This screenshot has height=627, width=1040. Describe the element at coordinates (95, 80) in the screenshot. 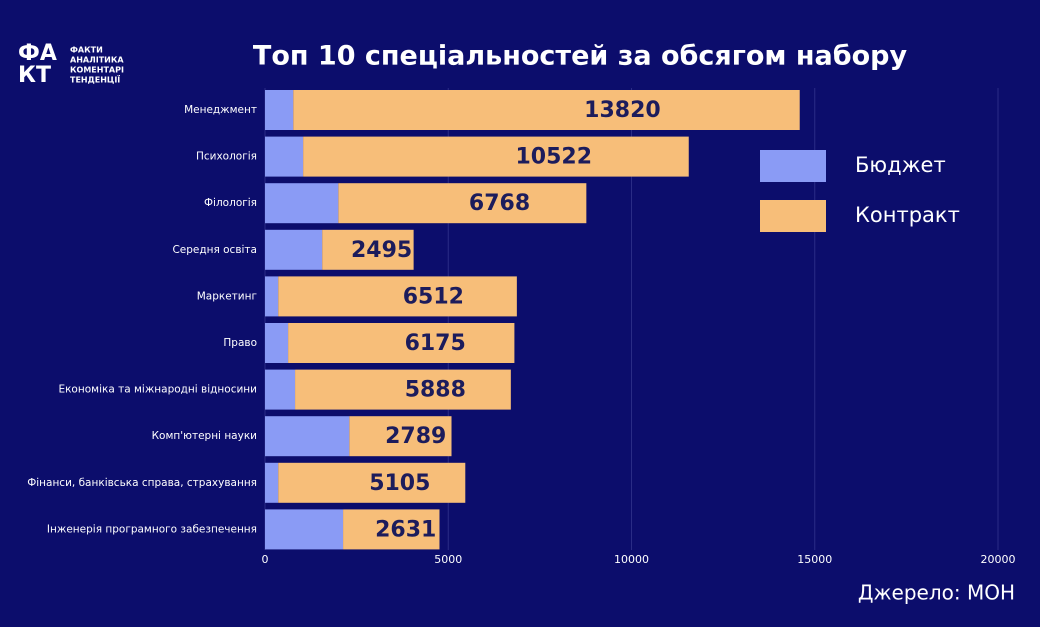

I see `logo-text: ТЕНДЕНЦІЇ` at that location.